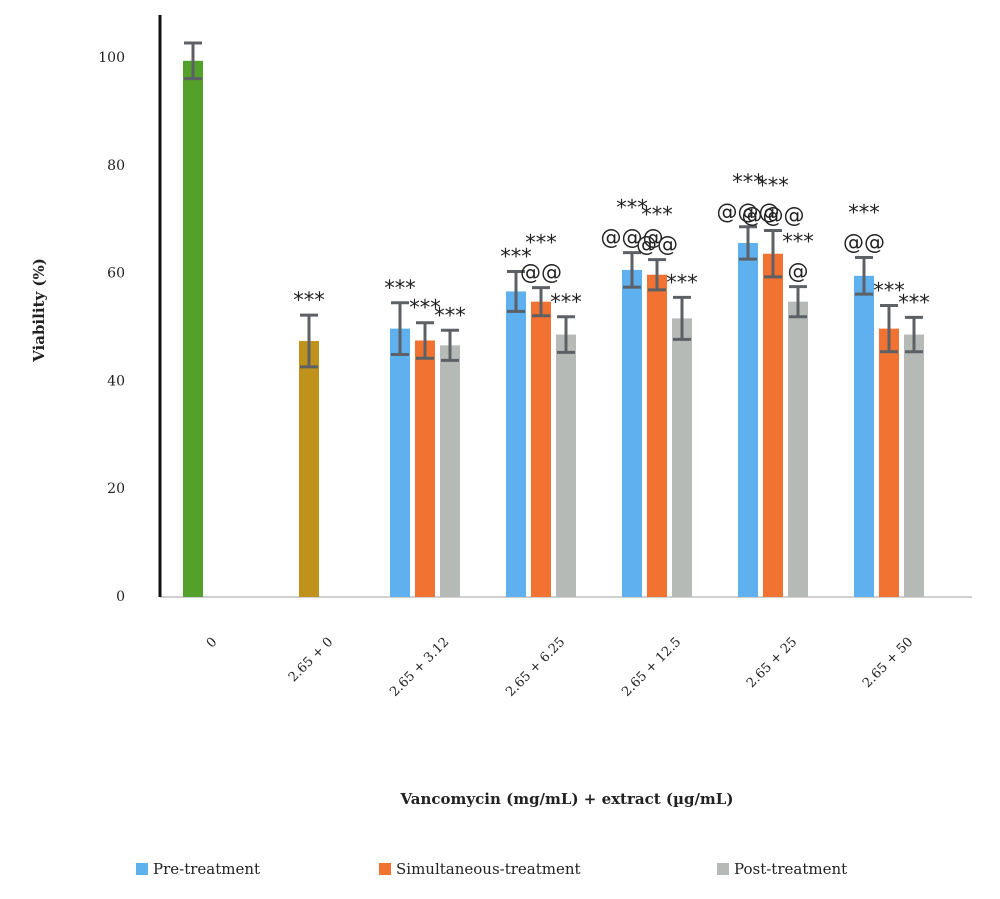 This screenshot has height=899, width=1000. I want to click on y-tick-label: 60, so click(116, 274).